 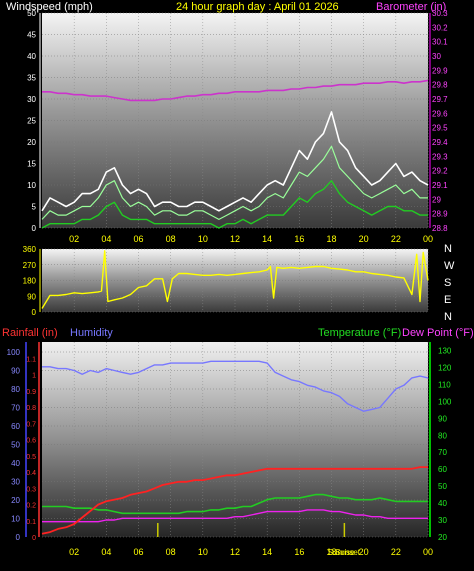 What do you see at coordinates (348, 552) in the screenshot?
I see `sunset-label: Sunset` at bounding box center [348, 552].